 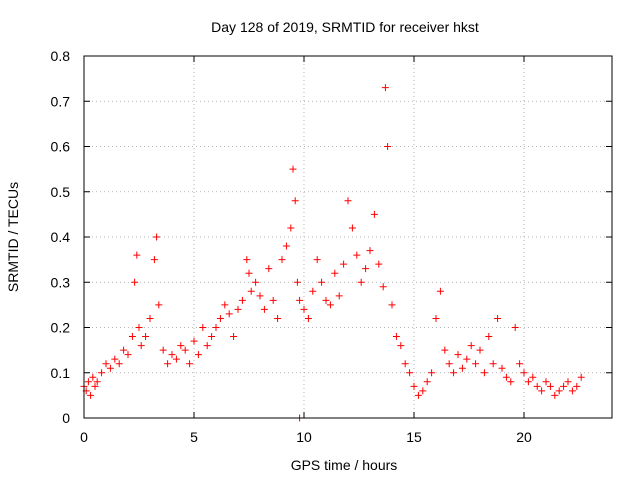 What do you see at coordinates (61, 101) in the screenshot?
I see `y-tick-label: 0.7` at bounding box center [61, 101].